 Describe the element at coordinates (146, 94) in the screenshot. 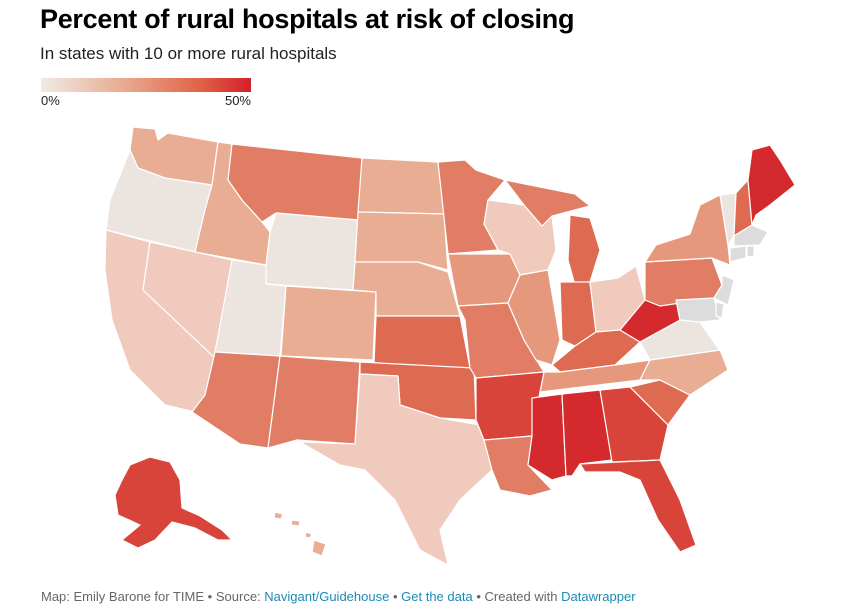

I see `color-legend: 0% 50%` at that location.